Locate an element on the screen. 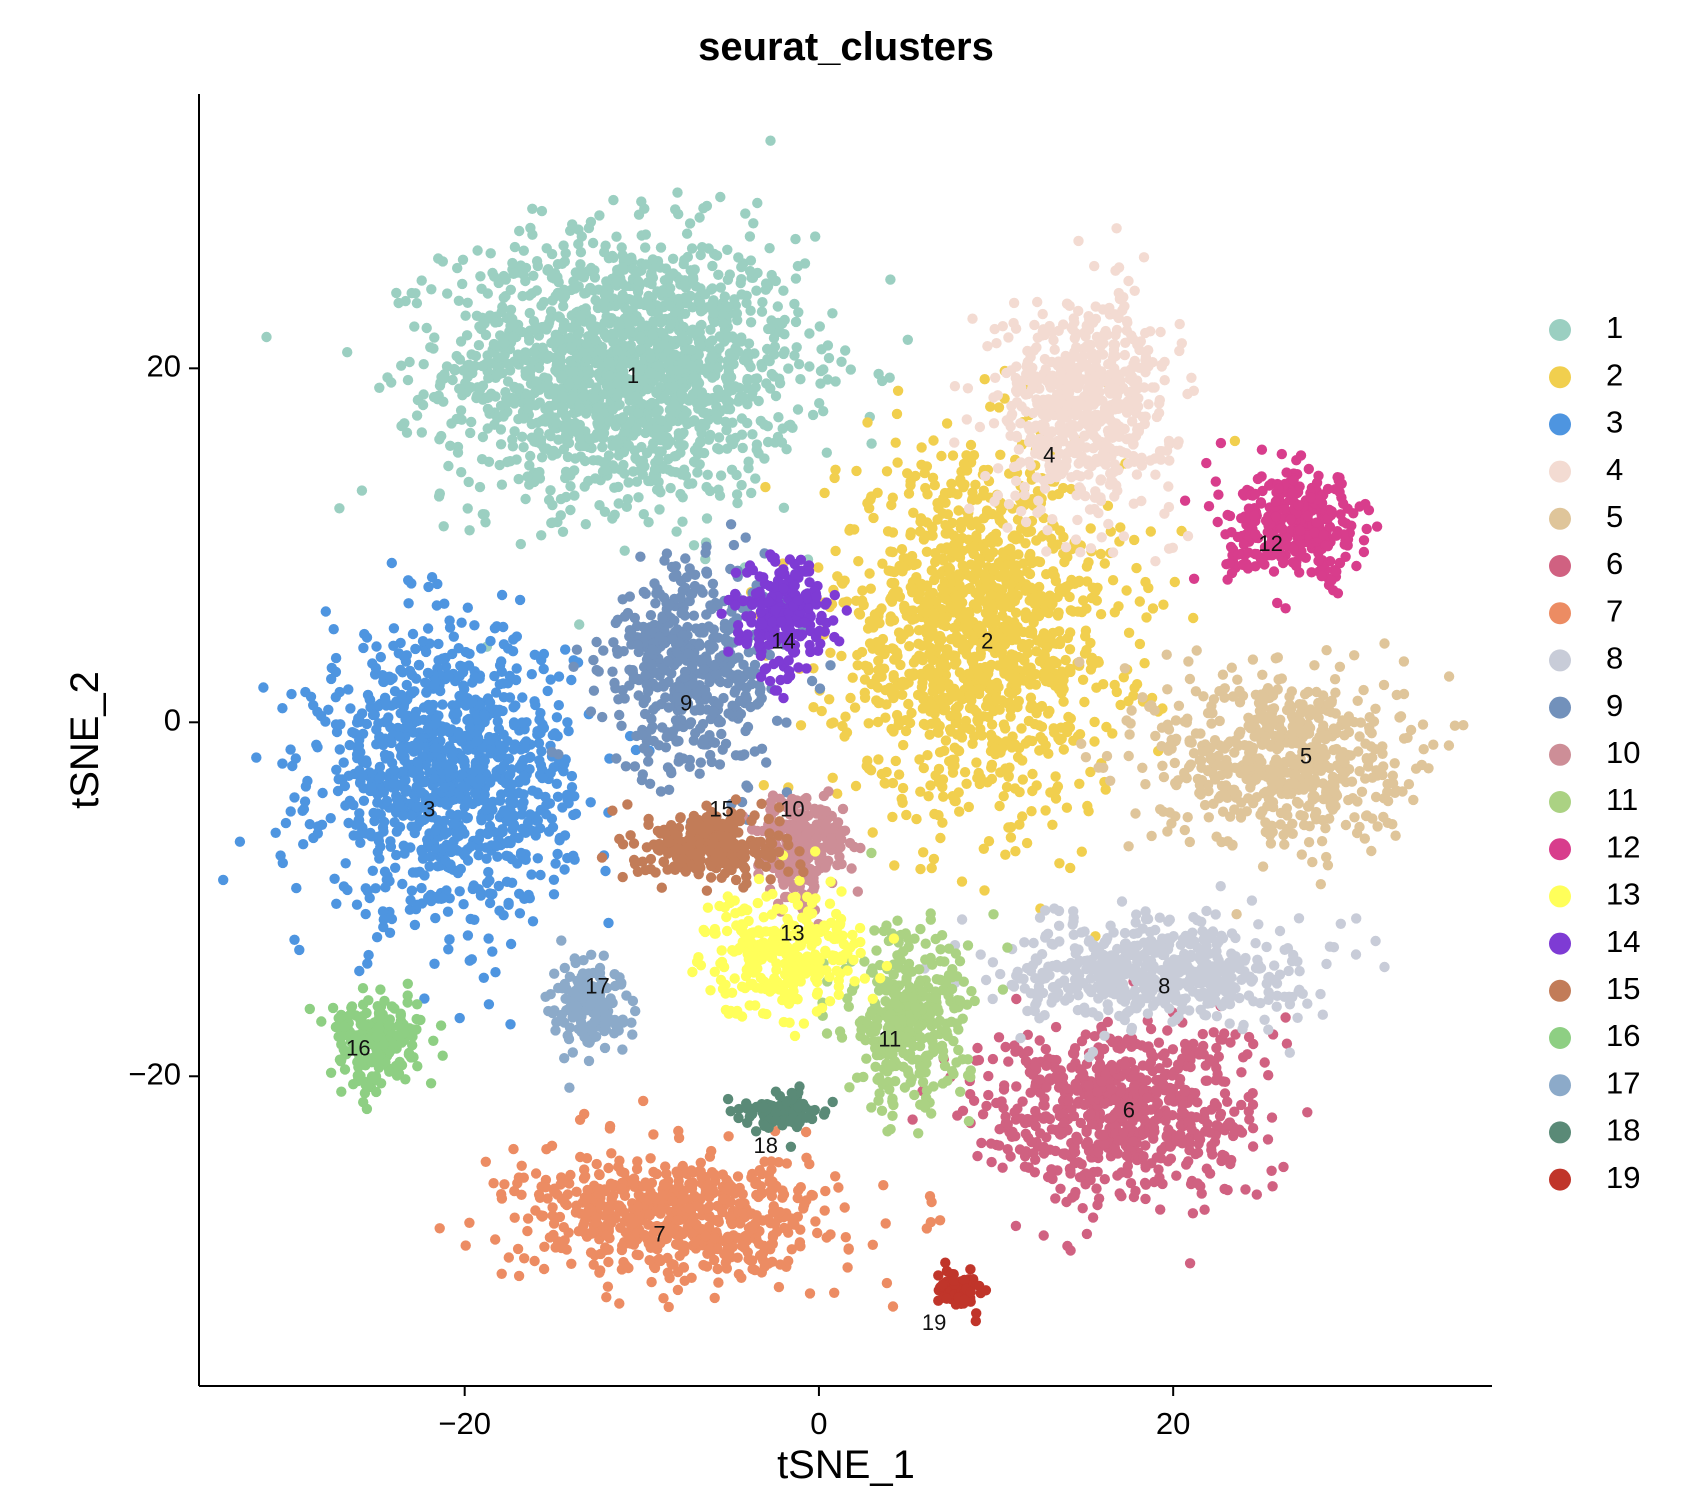  cluster-5-points is located at coordinates (1271, 779).